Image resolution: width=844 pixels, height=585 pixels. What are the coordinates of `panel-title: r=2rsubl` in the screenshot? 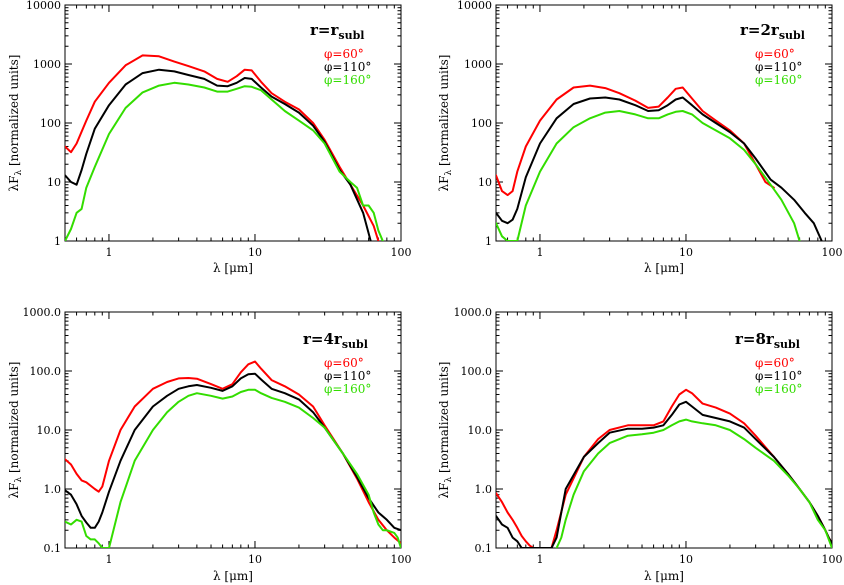 It's located at (772, 31).